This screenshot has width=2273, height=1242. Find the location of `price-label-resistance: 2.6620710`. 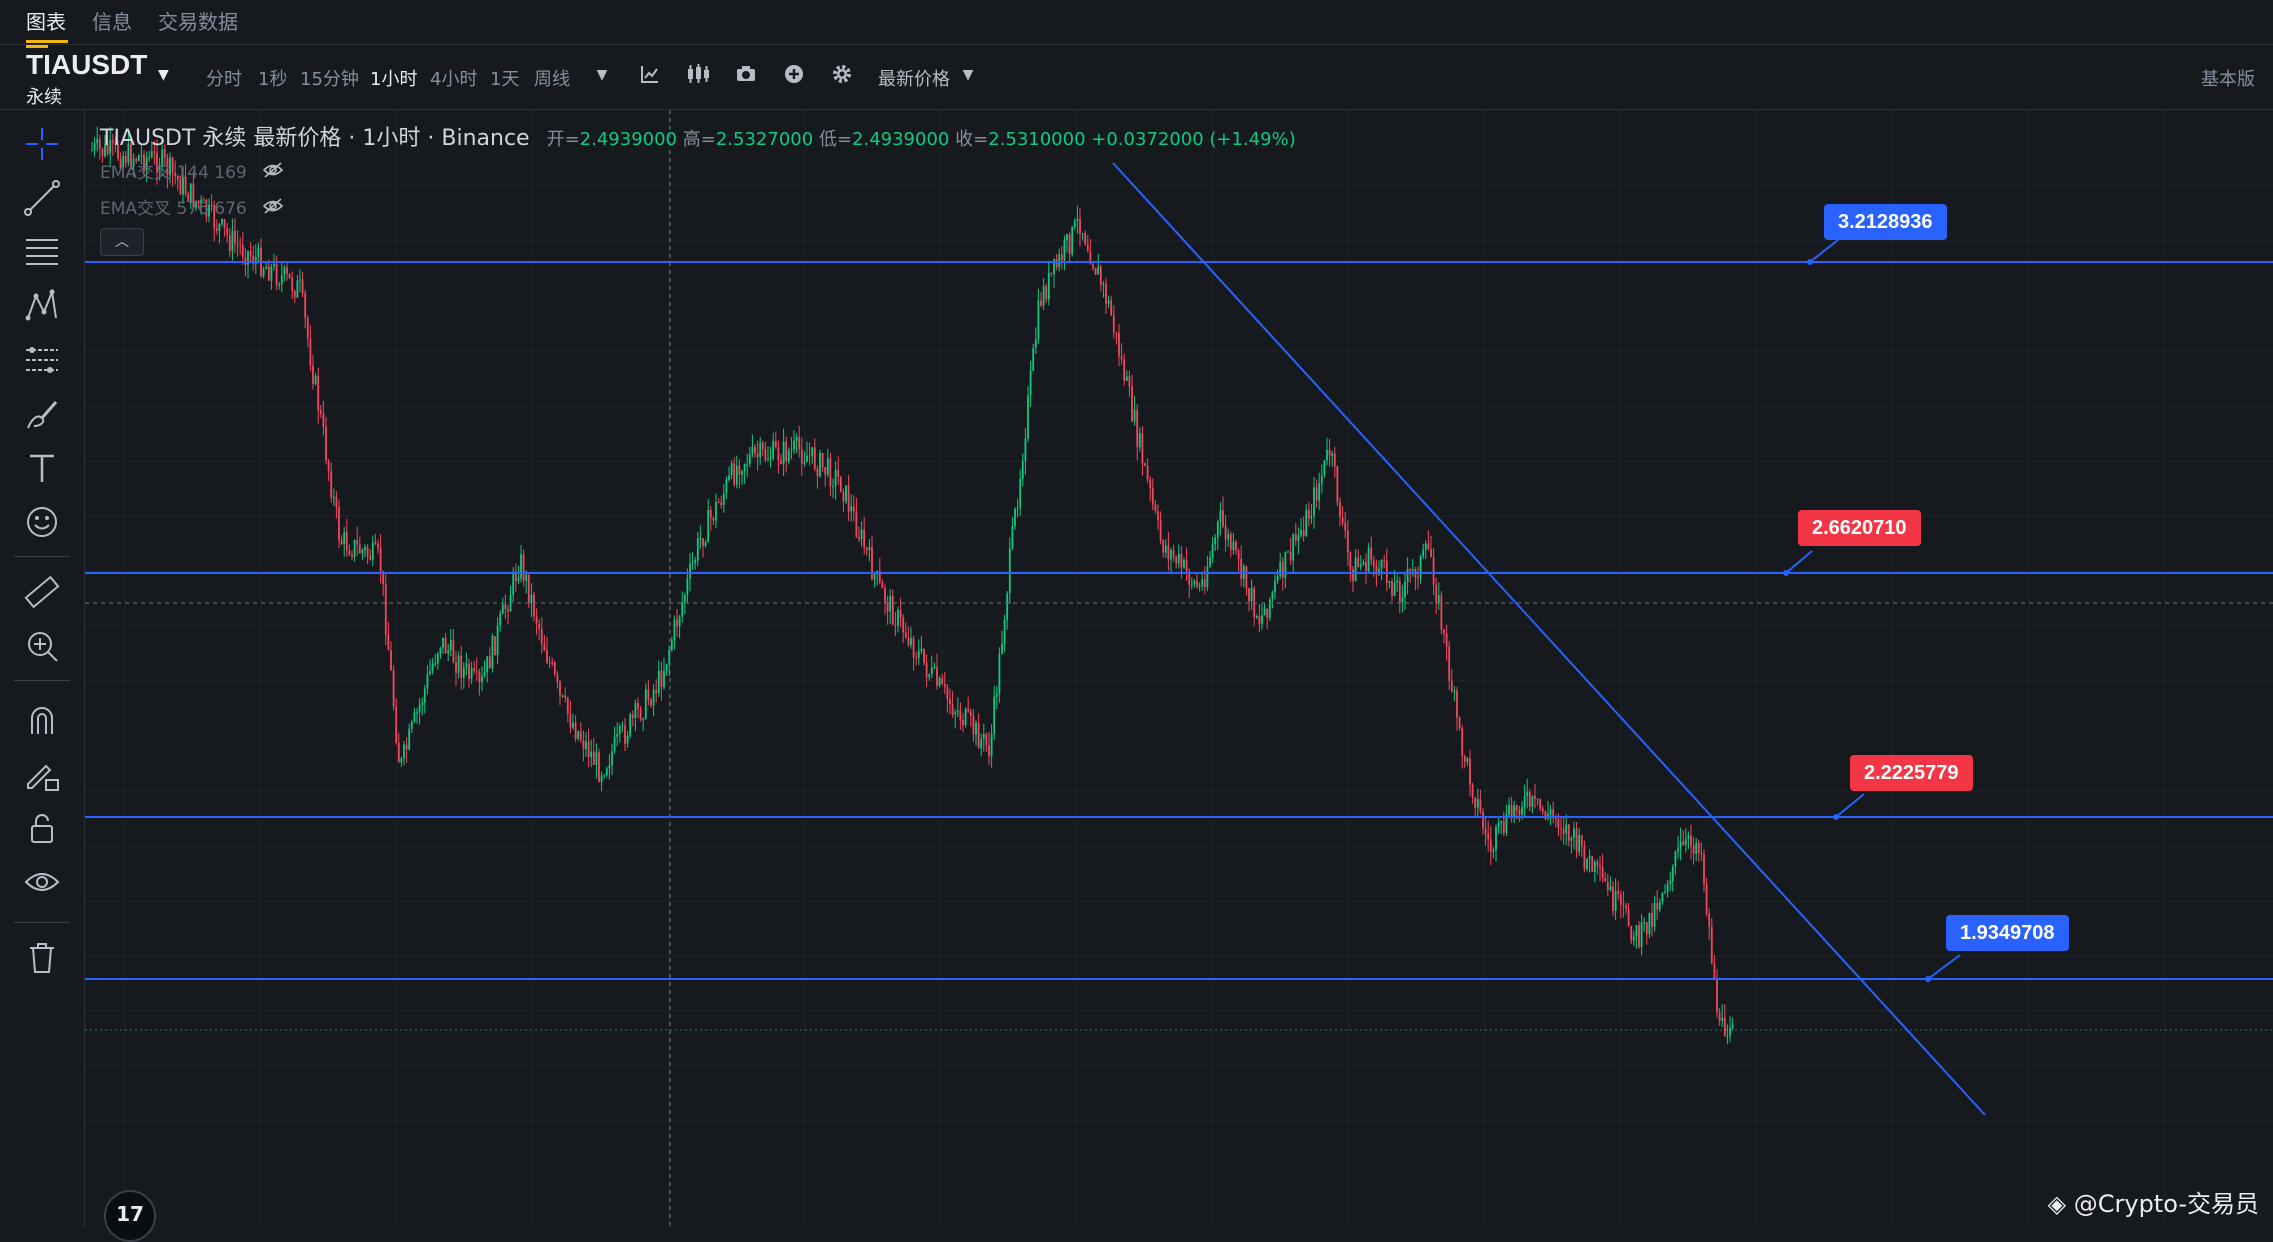

price-label-resistance: 2.6620710 is located at coordinates (1859, 528).